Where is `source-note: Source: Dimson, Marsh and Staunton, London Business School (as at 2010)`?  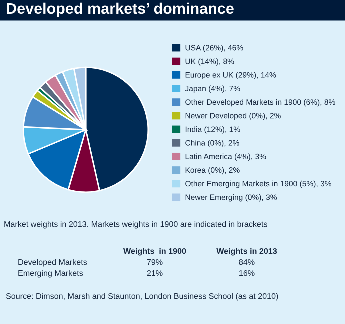 source-note: Source: Dimson, Marsh and Staunton, London Business School (as at 2010) is located at coordinates (142, 297).